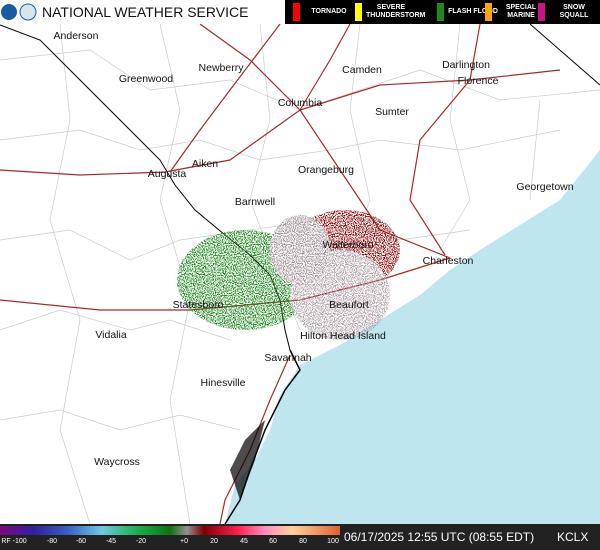  I want to click on city-label: Newberry, so click(221, 68).